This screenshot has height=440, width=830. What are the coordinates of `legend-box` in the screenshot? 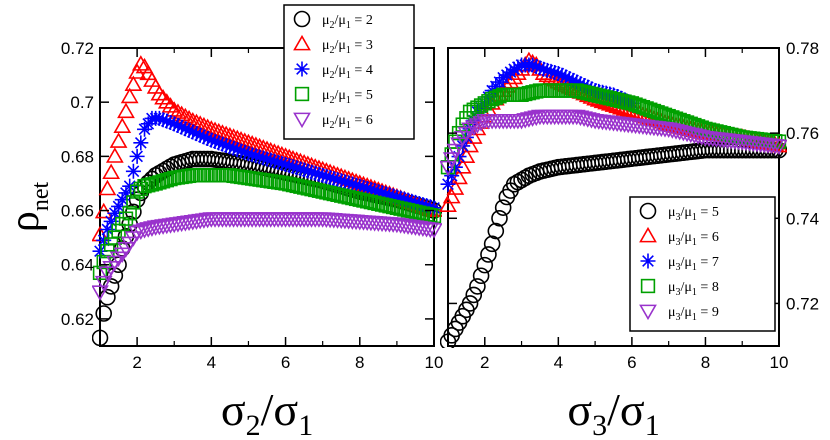 It's located at (702, 264).